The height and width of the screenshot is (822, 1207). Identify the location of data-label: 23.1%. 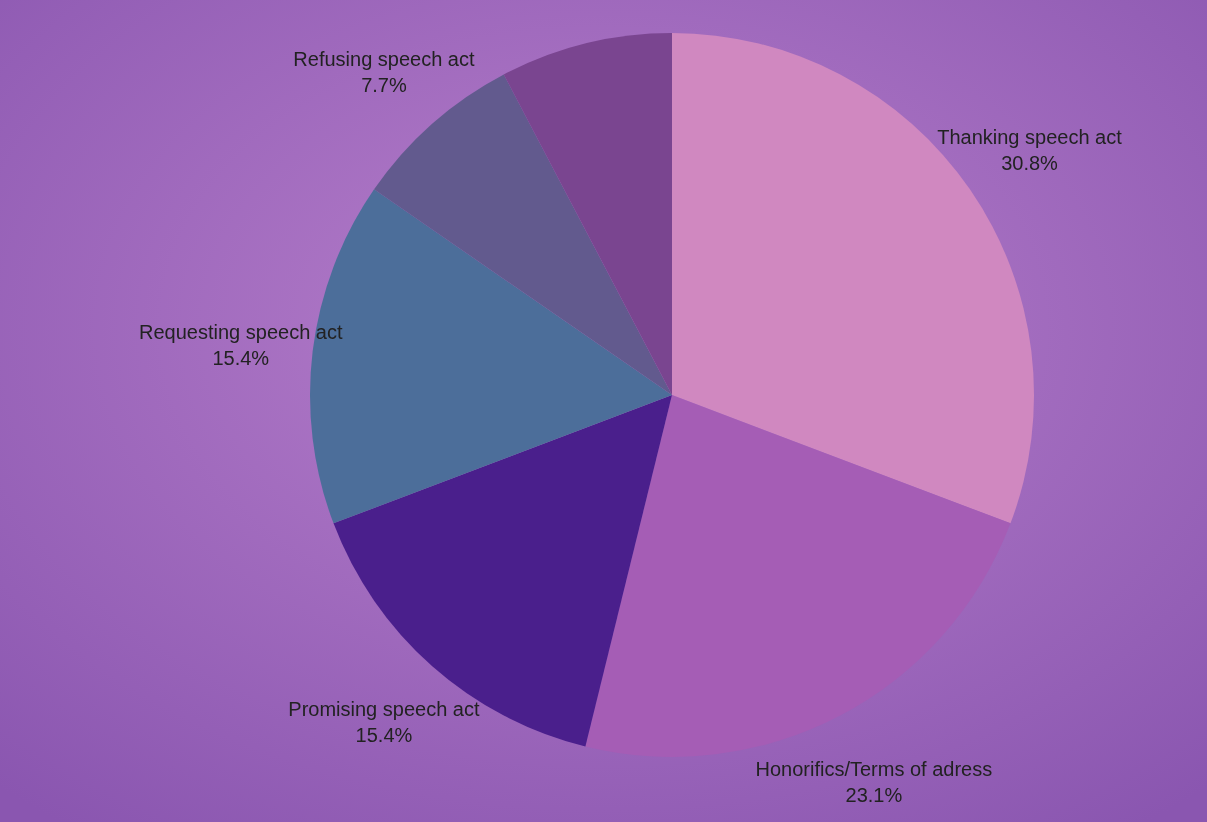
(874, 794).